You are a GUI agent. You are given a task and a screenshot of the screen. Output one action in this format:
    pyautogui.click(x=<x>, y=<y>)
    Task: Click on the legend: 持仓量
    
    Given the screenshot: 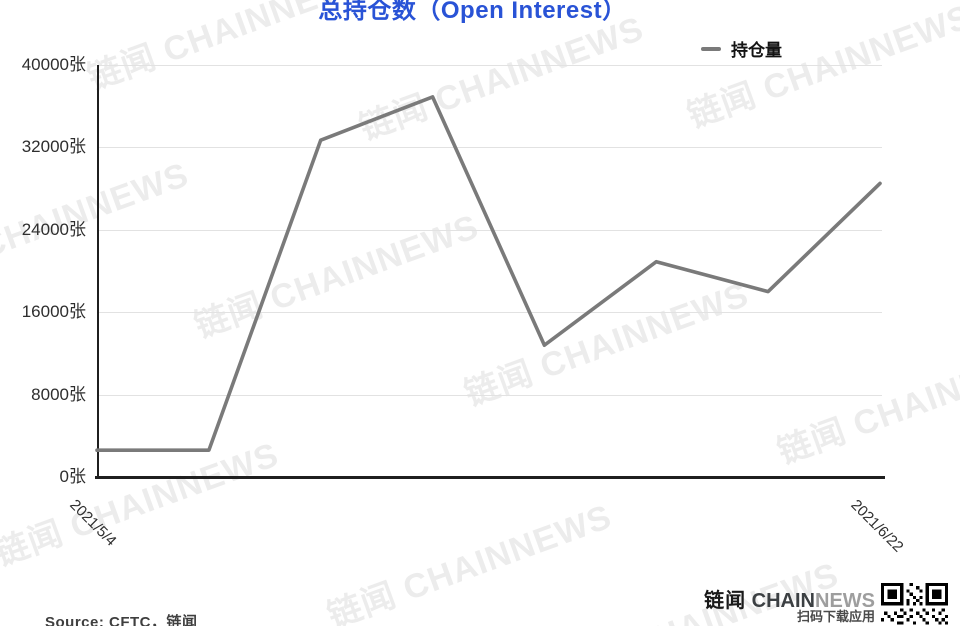 What is the action you would take?
    pyautogui.click(x=741, y=48)
    